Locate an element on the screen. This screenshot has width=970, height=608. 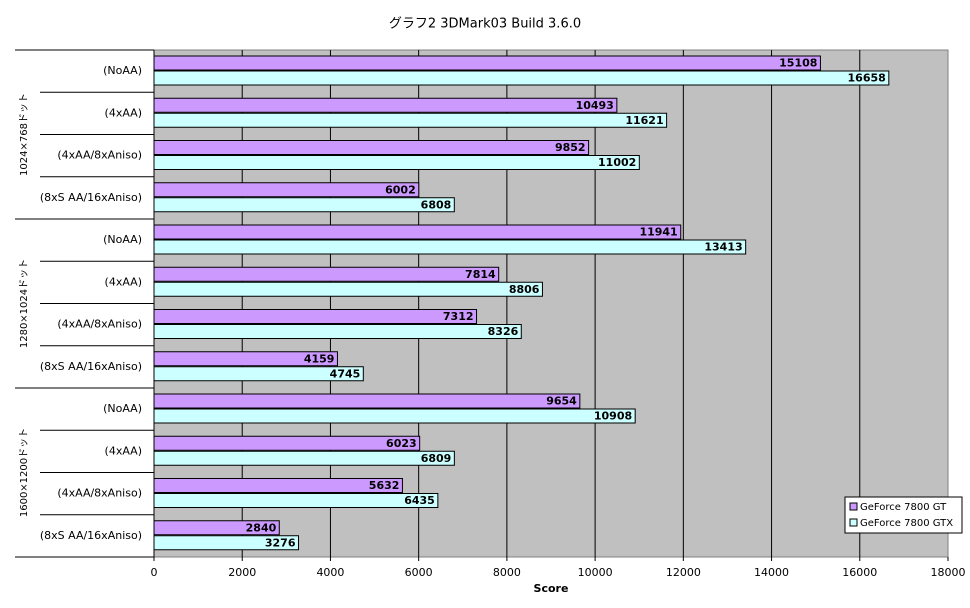
value-label: 7312 is located at coordinates (458, 316).